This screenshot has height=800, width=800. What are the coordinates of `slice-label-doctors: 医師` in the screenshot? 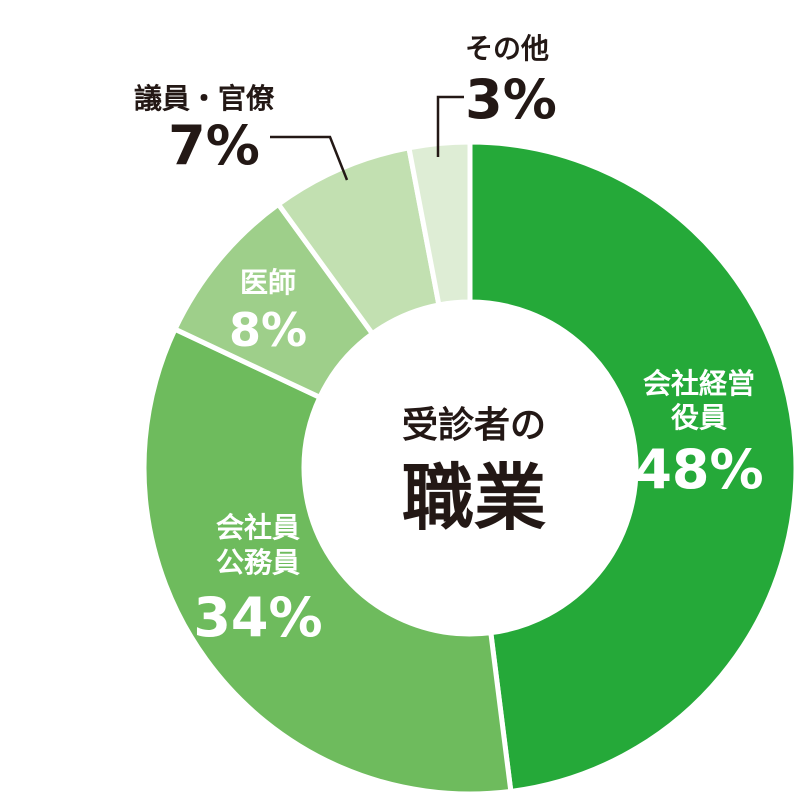 It's located at (268, 282).